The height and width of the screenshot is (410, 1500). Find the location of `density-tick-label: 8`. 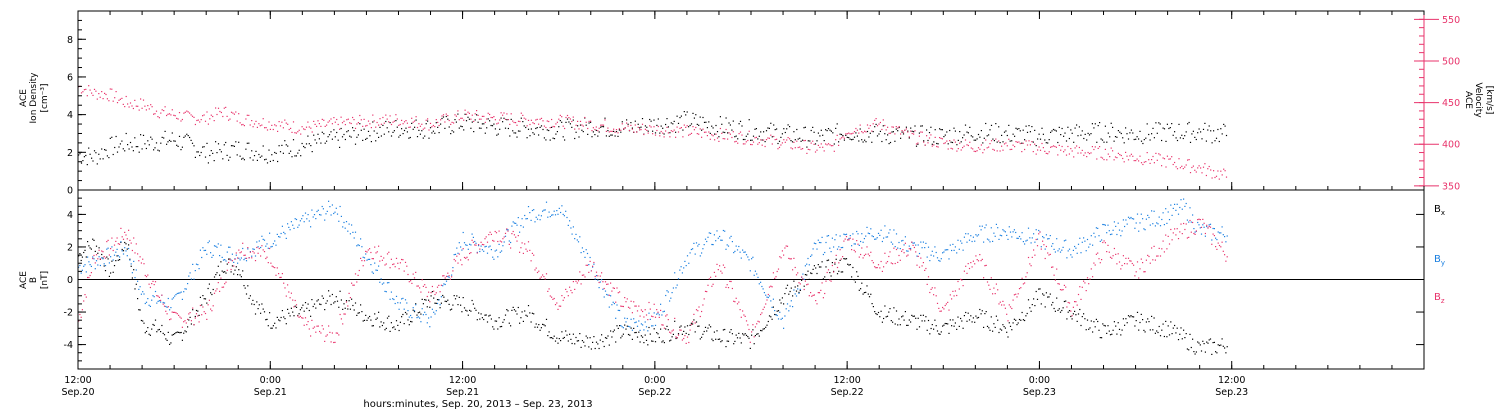

density-tick-label: 8 is located at coordinates (70, 40).